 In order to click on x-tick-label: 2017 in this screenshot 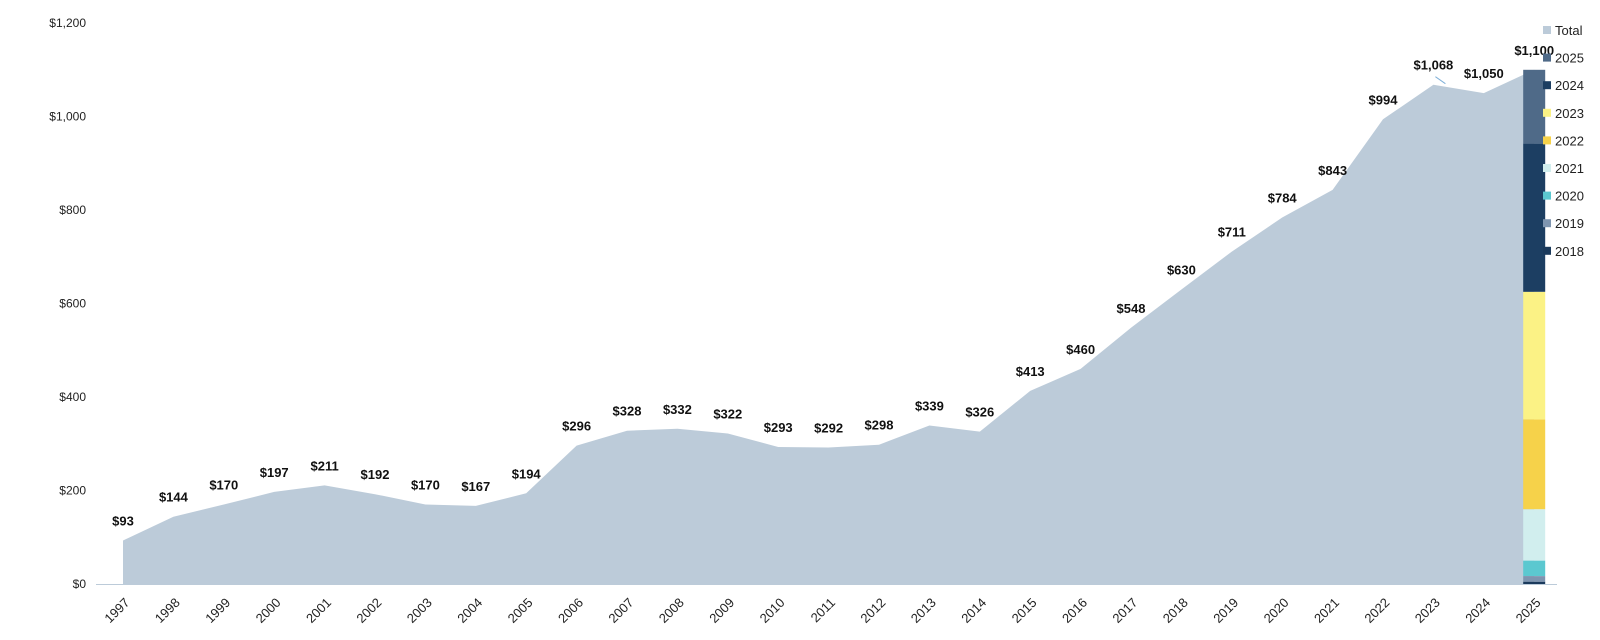, I will do `click(1124, 610)`.